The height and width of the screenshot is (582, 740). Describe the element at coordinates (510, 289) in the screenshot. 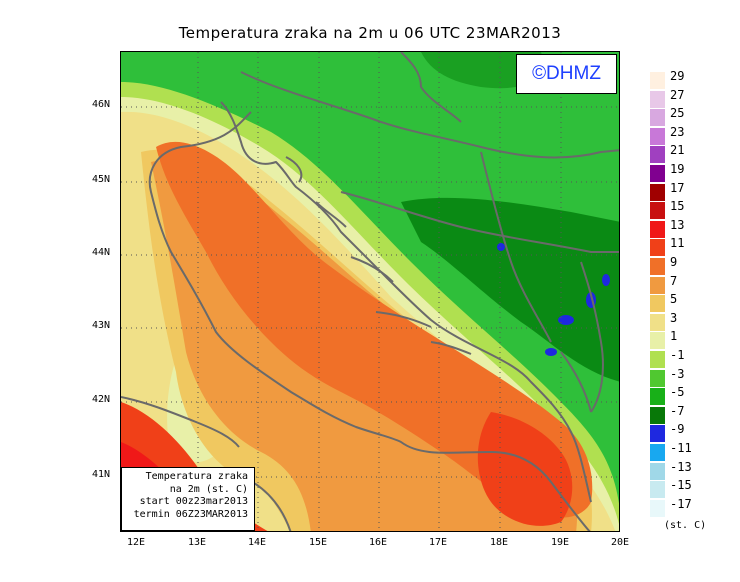

I see `inland-dark-green` at that location.